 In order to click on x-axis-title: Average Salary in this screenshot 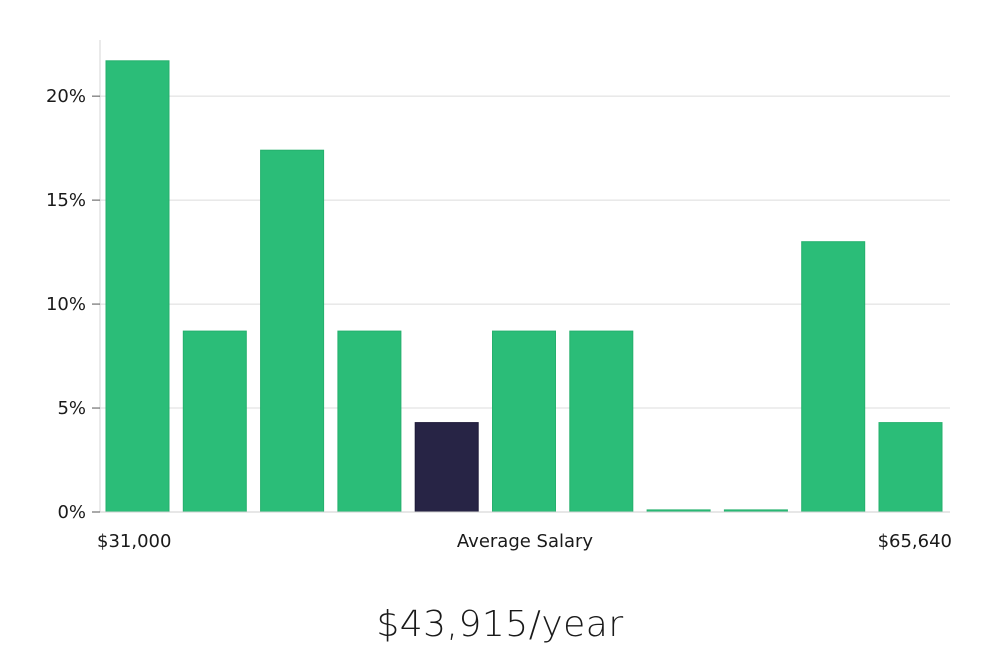, I will do `click(525, 541)`.